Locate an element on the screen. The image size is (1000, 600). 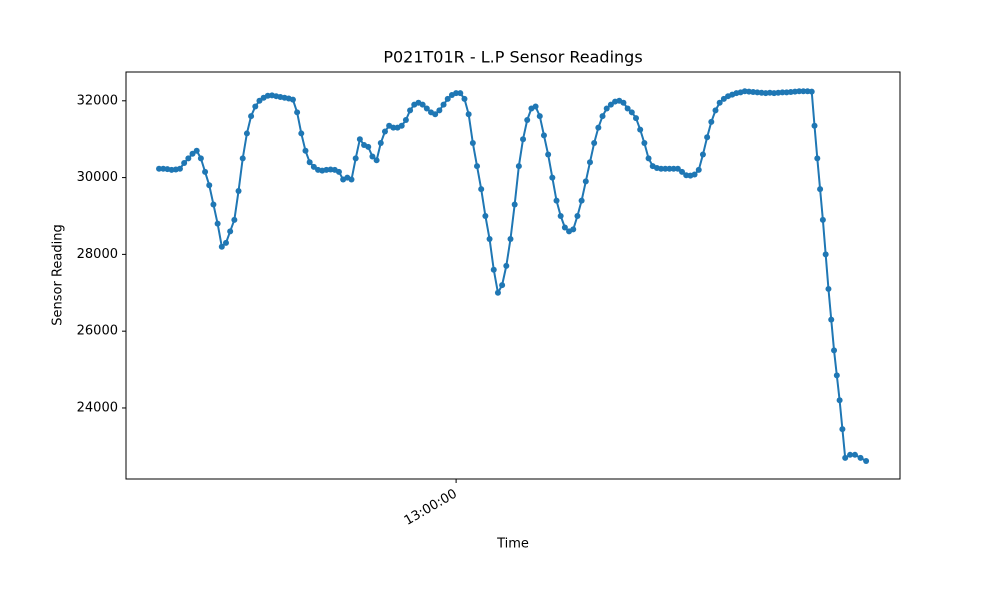
chart-title: P021T01R - L.P Sensor Readings is located at coordinates (512, 57).